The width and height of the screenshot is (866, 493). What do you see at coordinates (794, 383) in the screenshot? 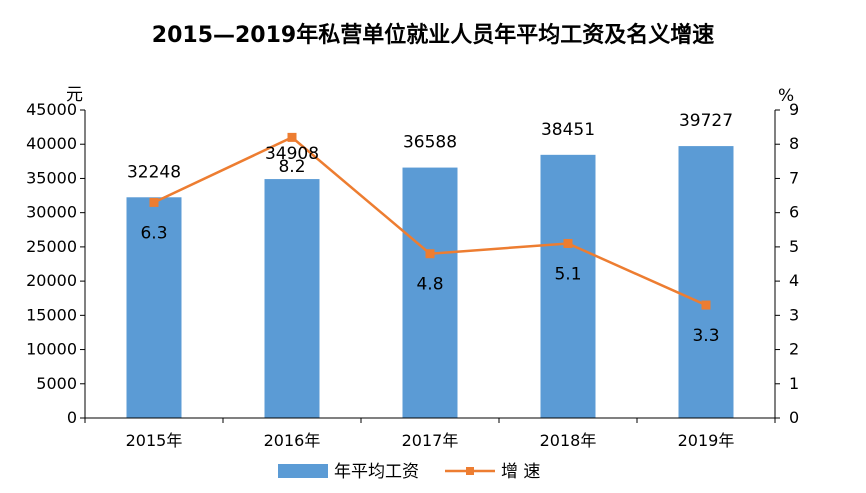
I see `right-tick-label: 1` at bounding box center [794, 383].